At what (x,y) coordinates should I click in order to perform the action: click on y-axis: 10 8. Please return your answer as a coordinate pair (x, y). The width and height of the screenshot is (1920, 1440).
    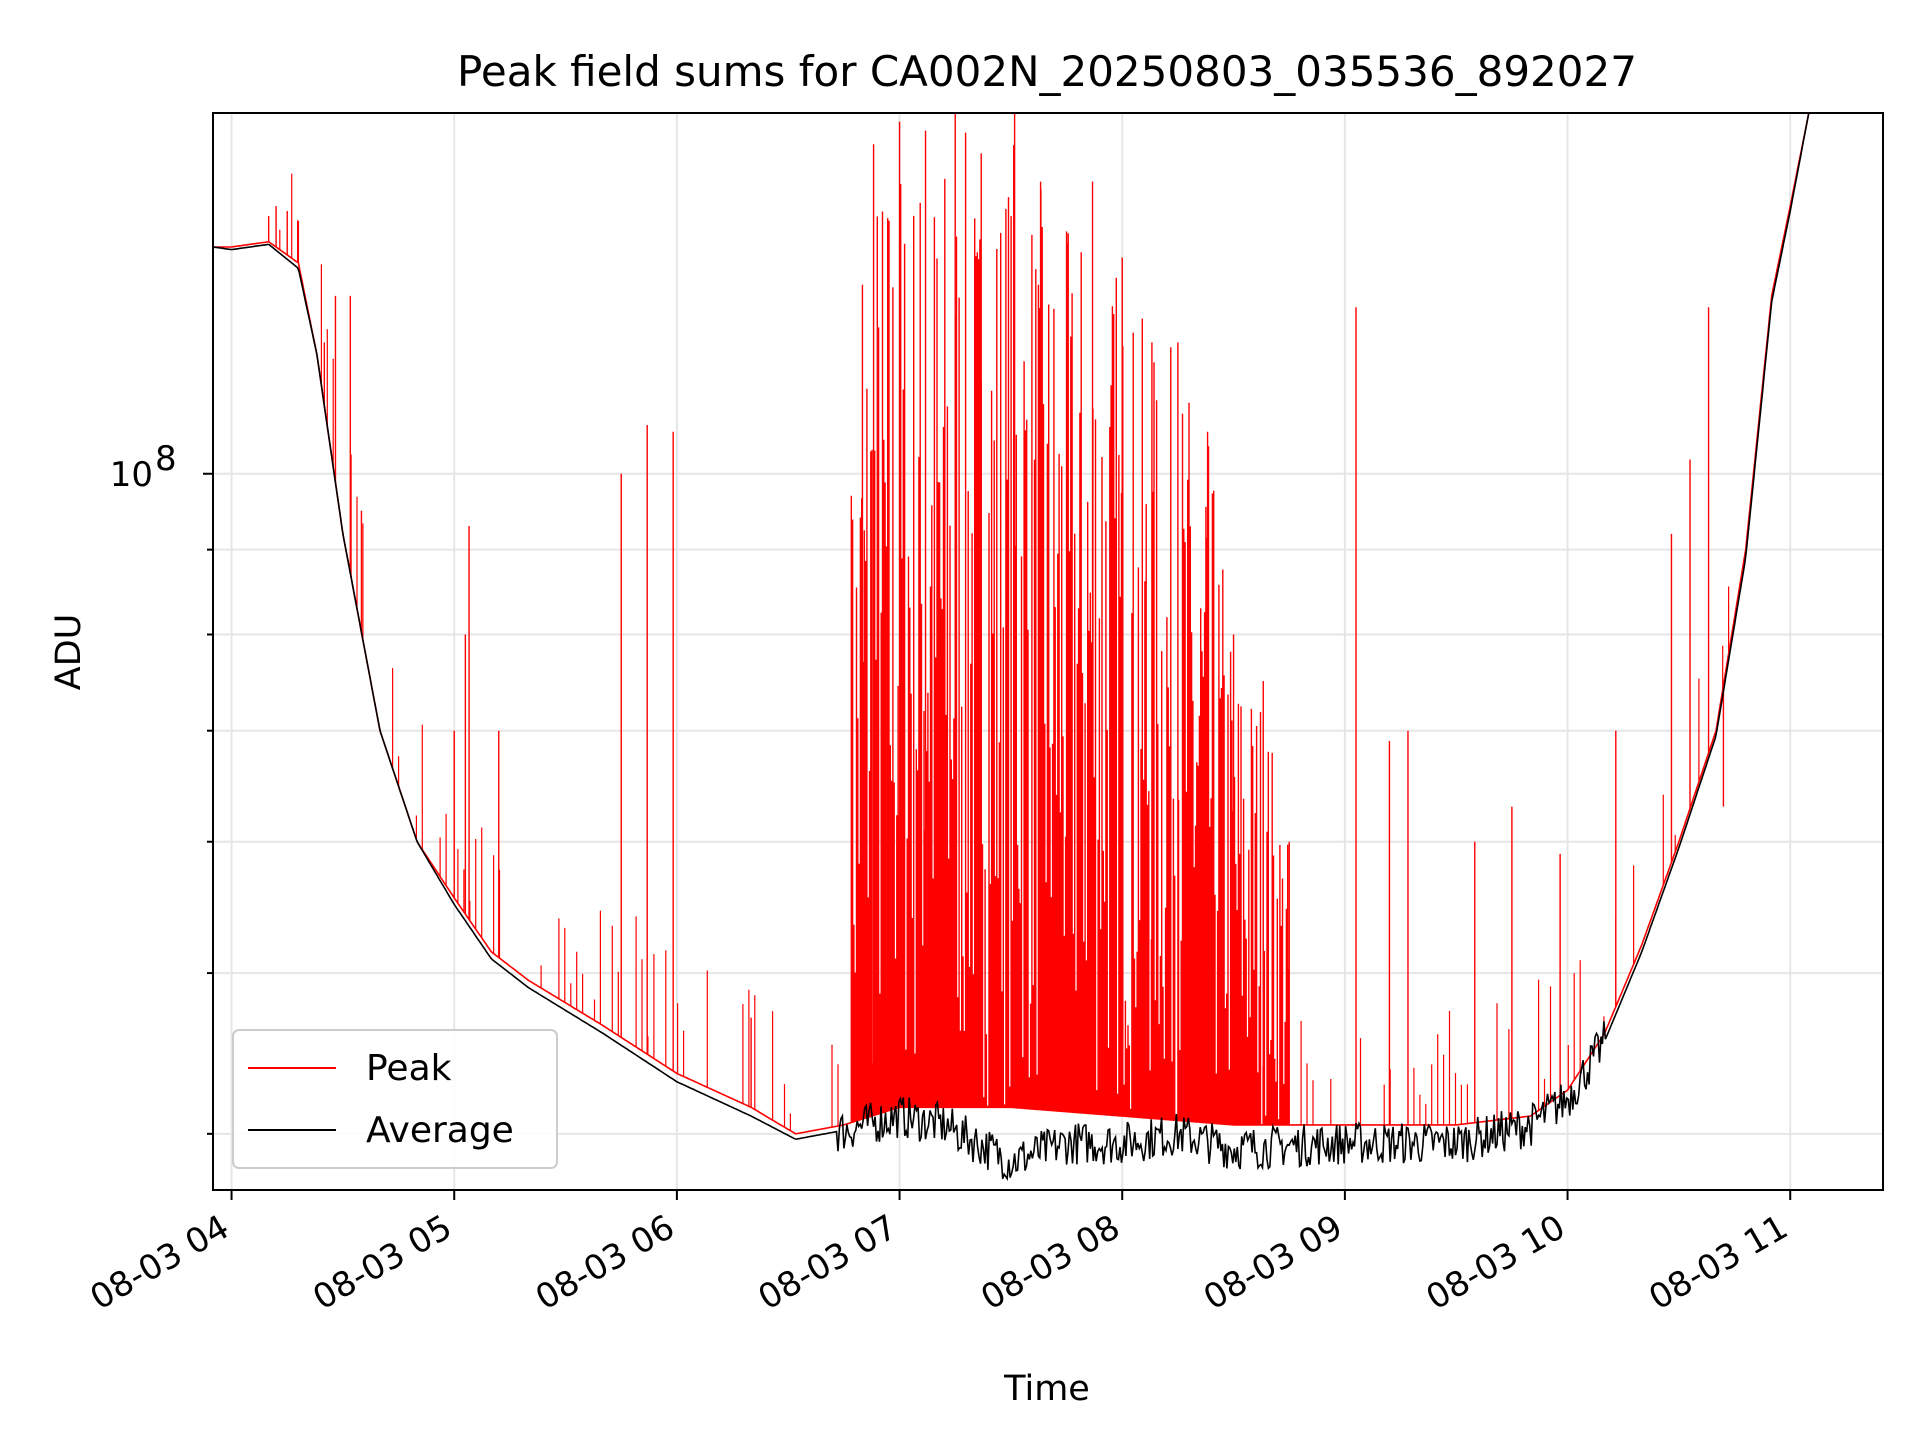
    Looking at the image, I should click on (161, 787).